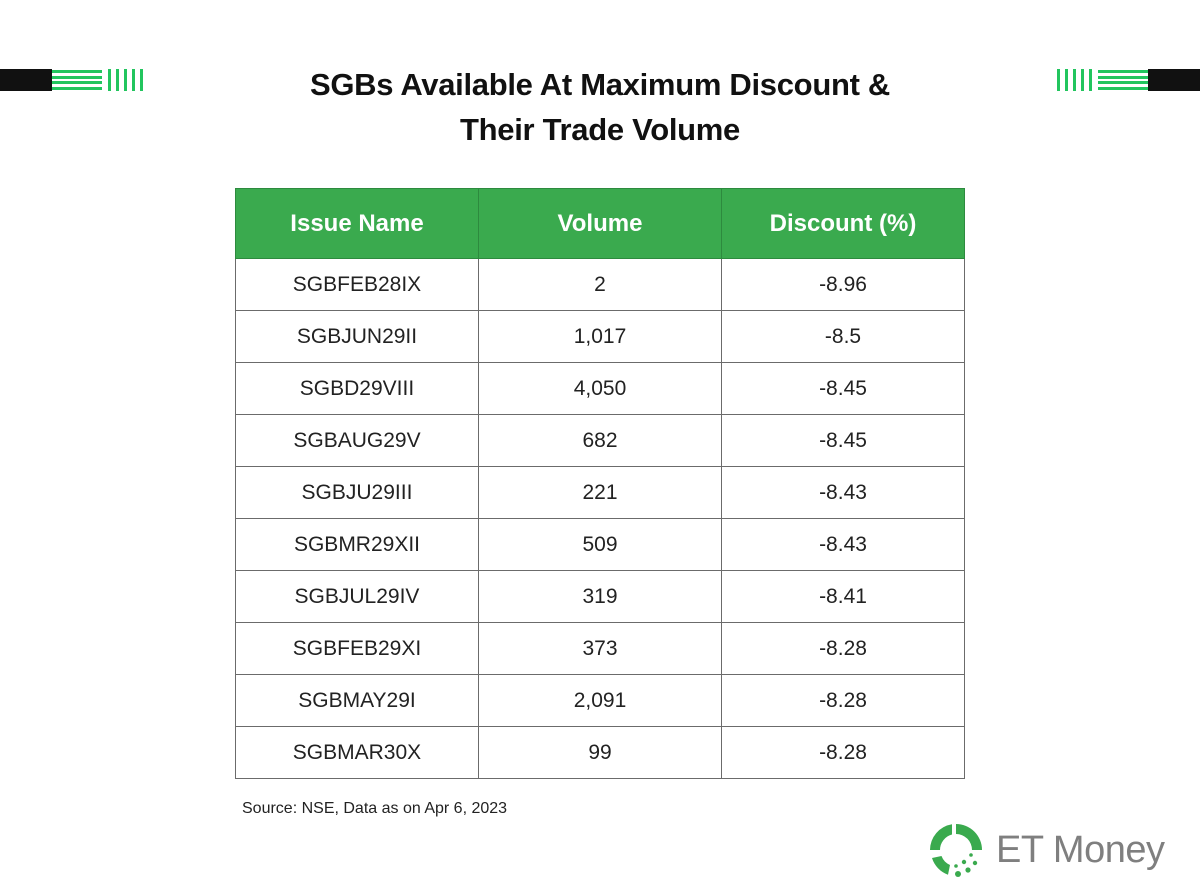  I want to click on cell-issue-name: SGBJU29III, so click(357, 492).